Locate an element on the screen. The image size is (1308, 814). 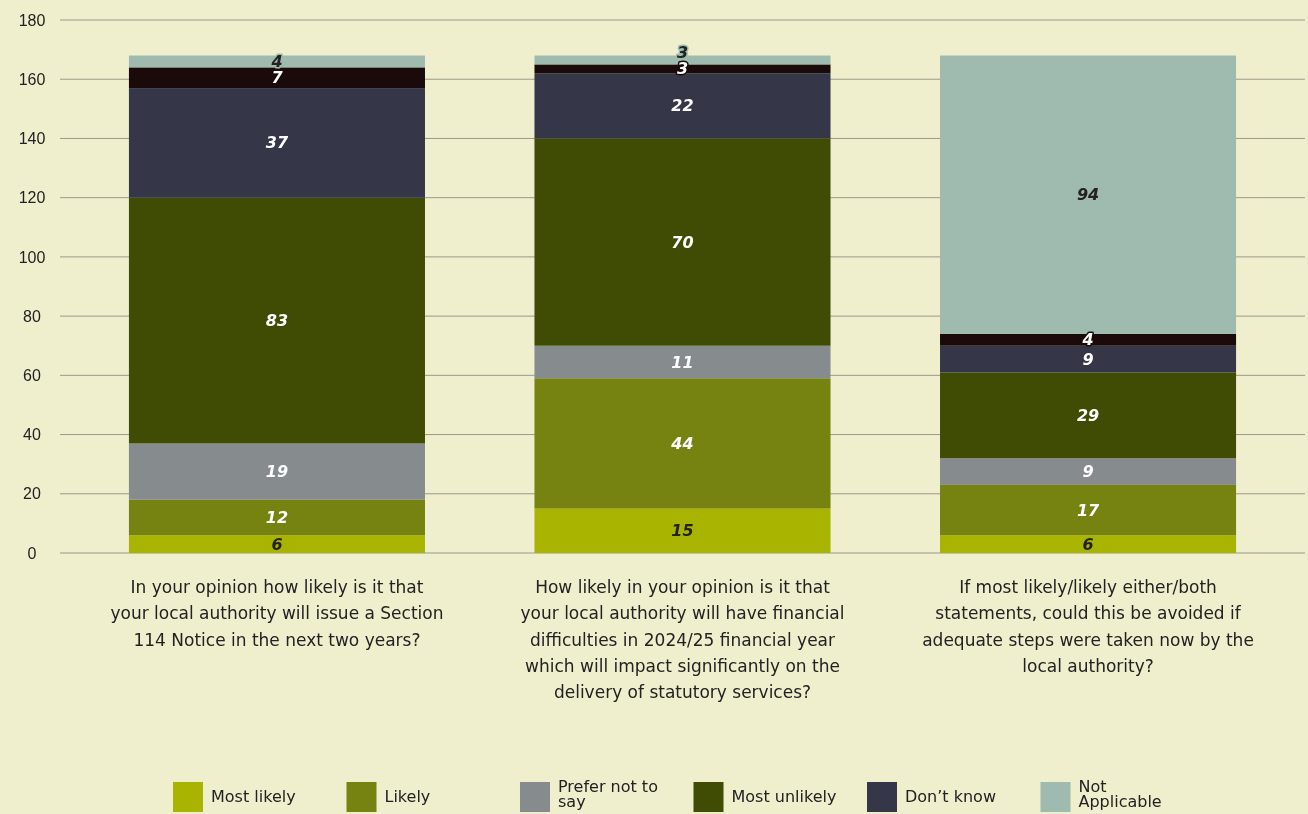
y-tick-label: 60 is located at coordinates (32, 375).